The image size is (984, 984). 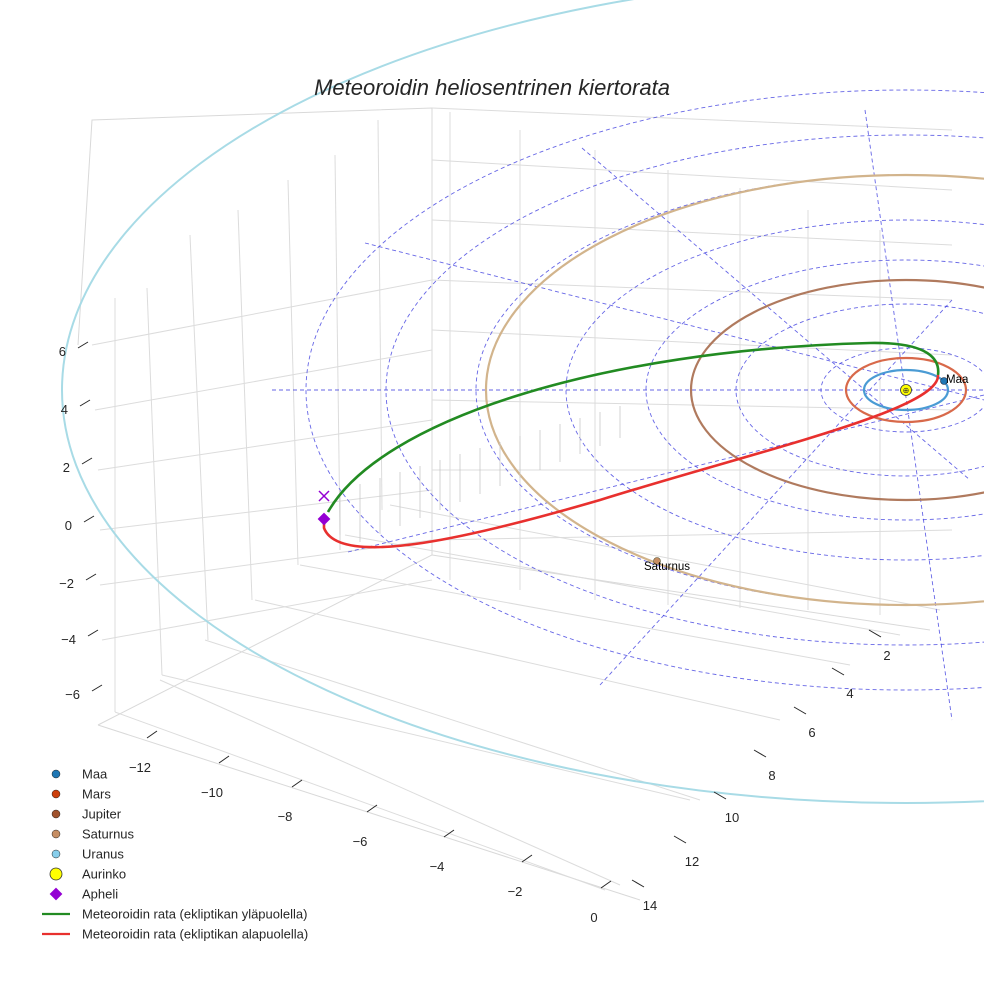 I want to click on chart-title: Meteoroidin heliosentrinen kiertorata, so click(x=492, y=87).